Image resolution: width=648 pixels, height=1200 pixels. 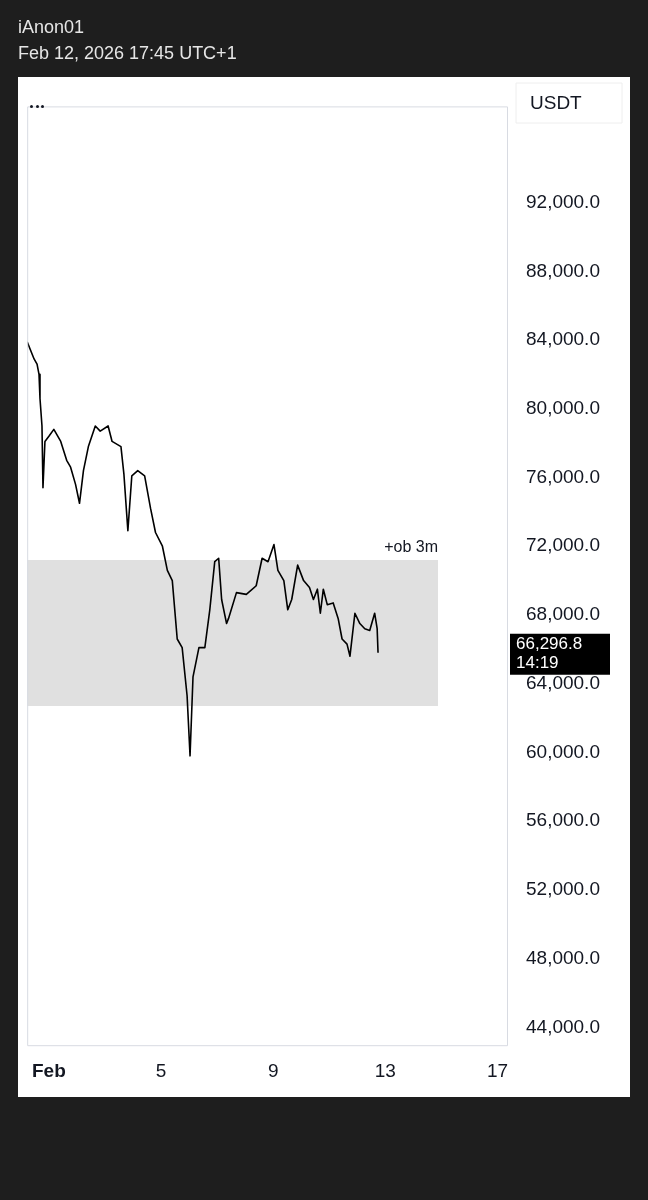 What do you see at coordinates (563, 270) in the screenshot?
I see `y-tick-label: 88,000.0` at bounding box center [563, 270].